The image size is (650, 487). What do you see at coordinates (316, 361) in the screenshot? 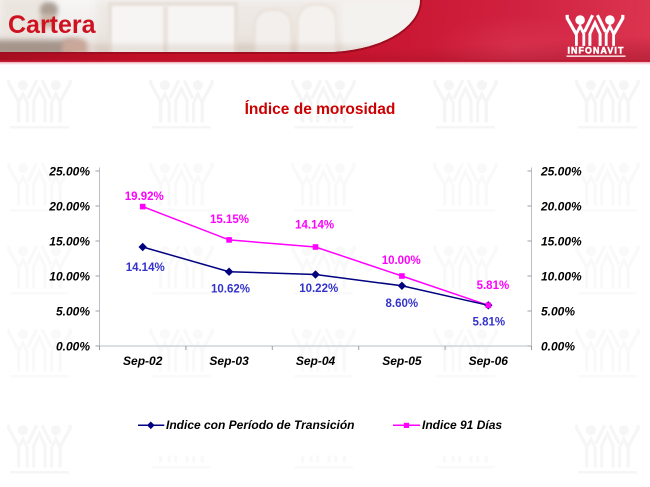
I see `svg-text: Sep-04` at bounding box center [316, 361].